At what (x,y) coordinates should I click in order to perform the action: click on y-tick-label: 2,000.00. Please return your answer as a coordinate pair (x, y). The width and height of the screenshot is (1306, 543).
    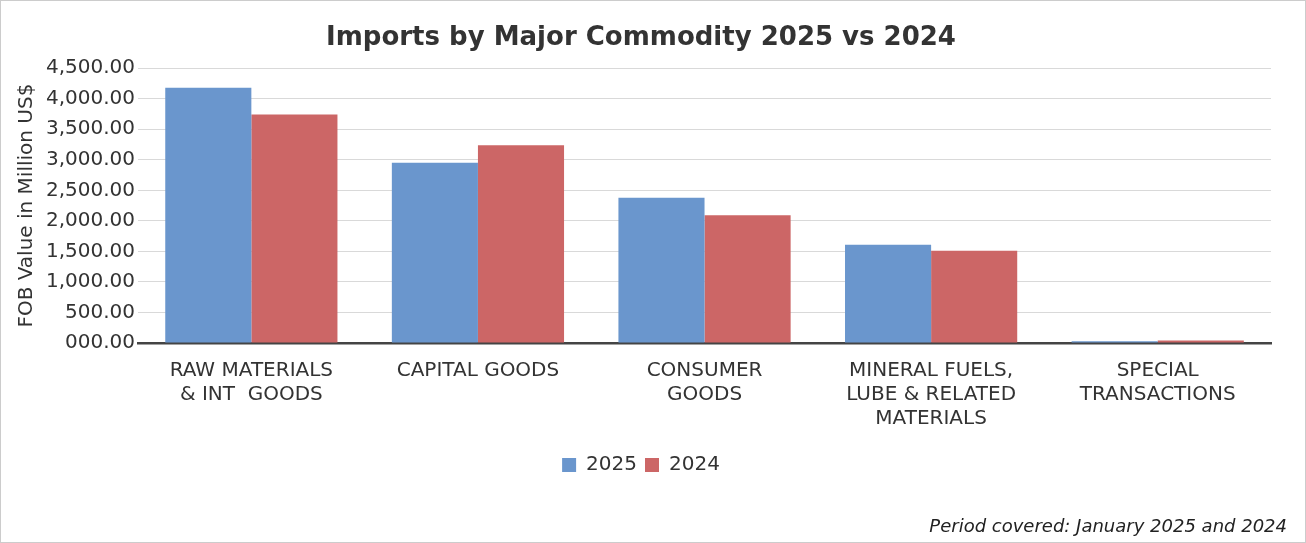
    Looking at the image, I should click on (91, 219).